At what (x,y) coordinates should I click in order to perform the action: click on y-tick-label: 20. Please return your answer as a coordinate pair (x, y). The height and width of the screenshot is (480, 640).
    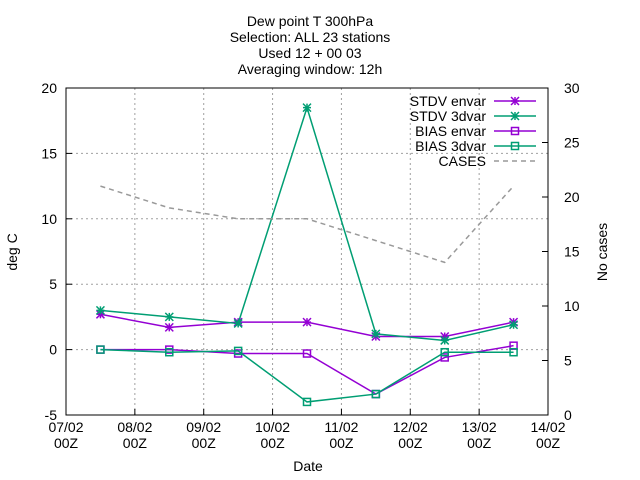
    Looking at the image, I should click on (49, 88).